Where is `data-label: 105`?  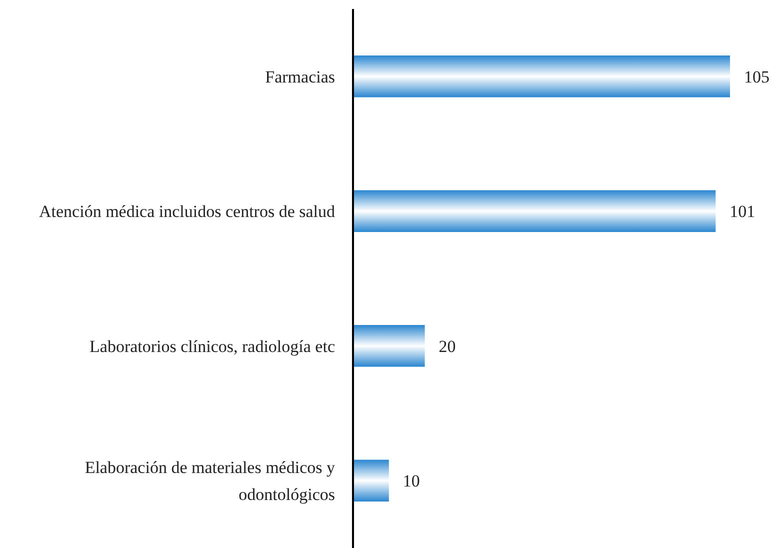
data-label: 105 is located at coordinates (757, 76).